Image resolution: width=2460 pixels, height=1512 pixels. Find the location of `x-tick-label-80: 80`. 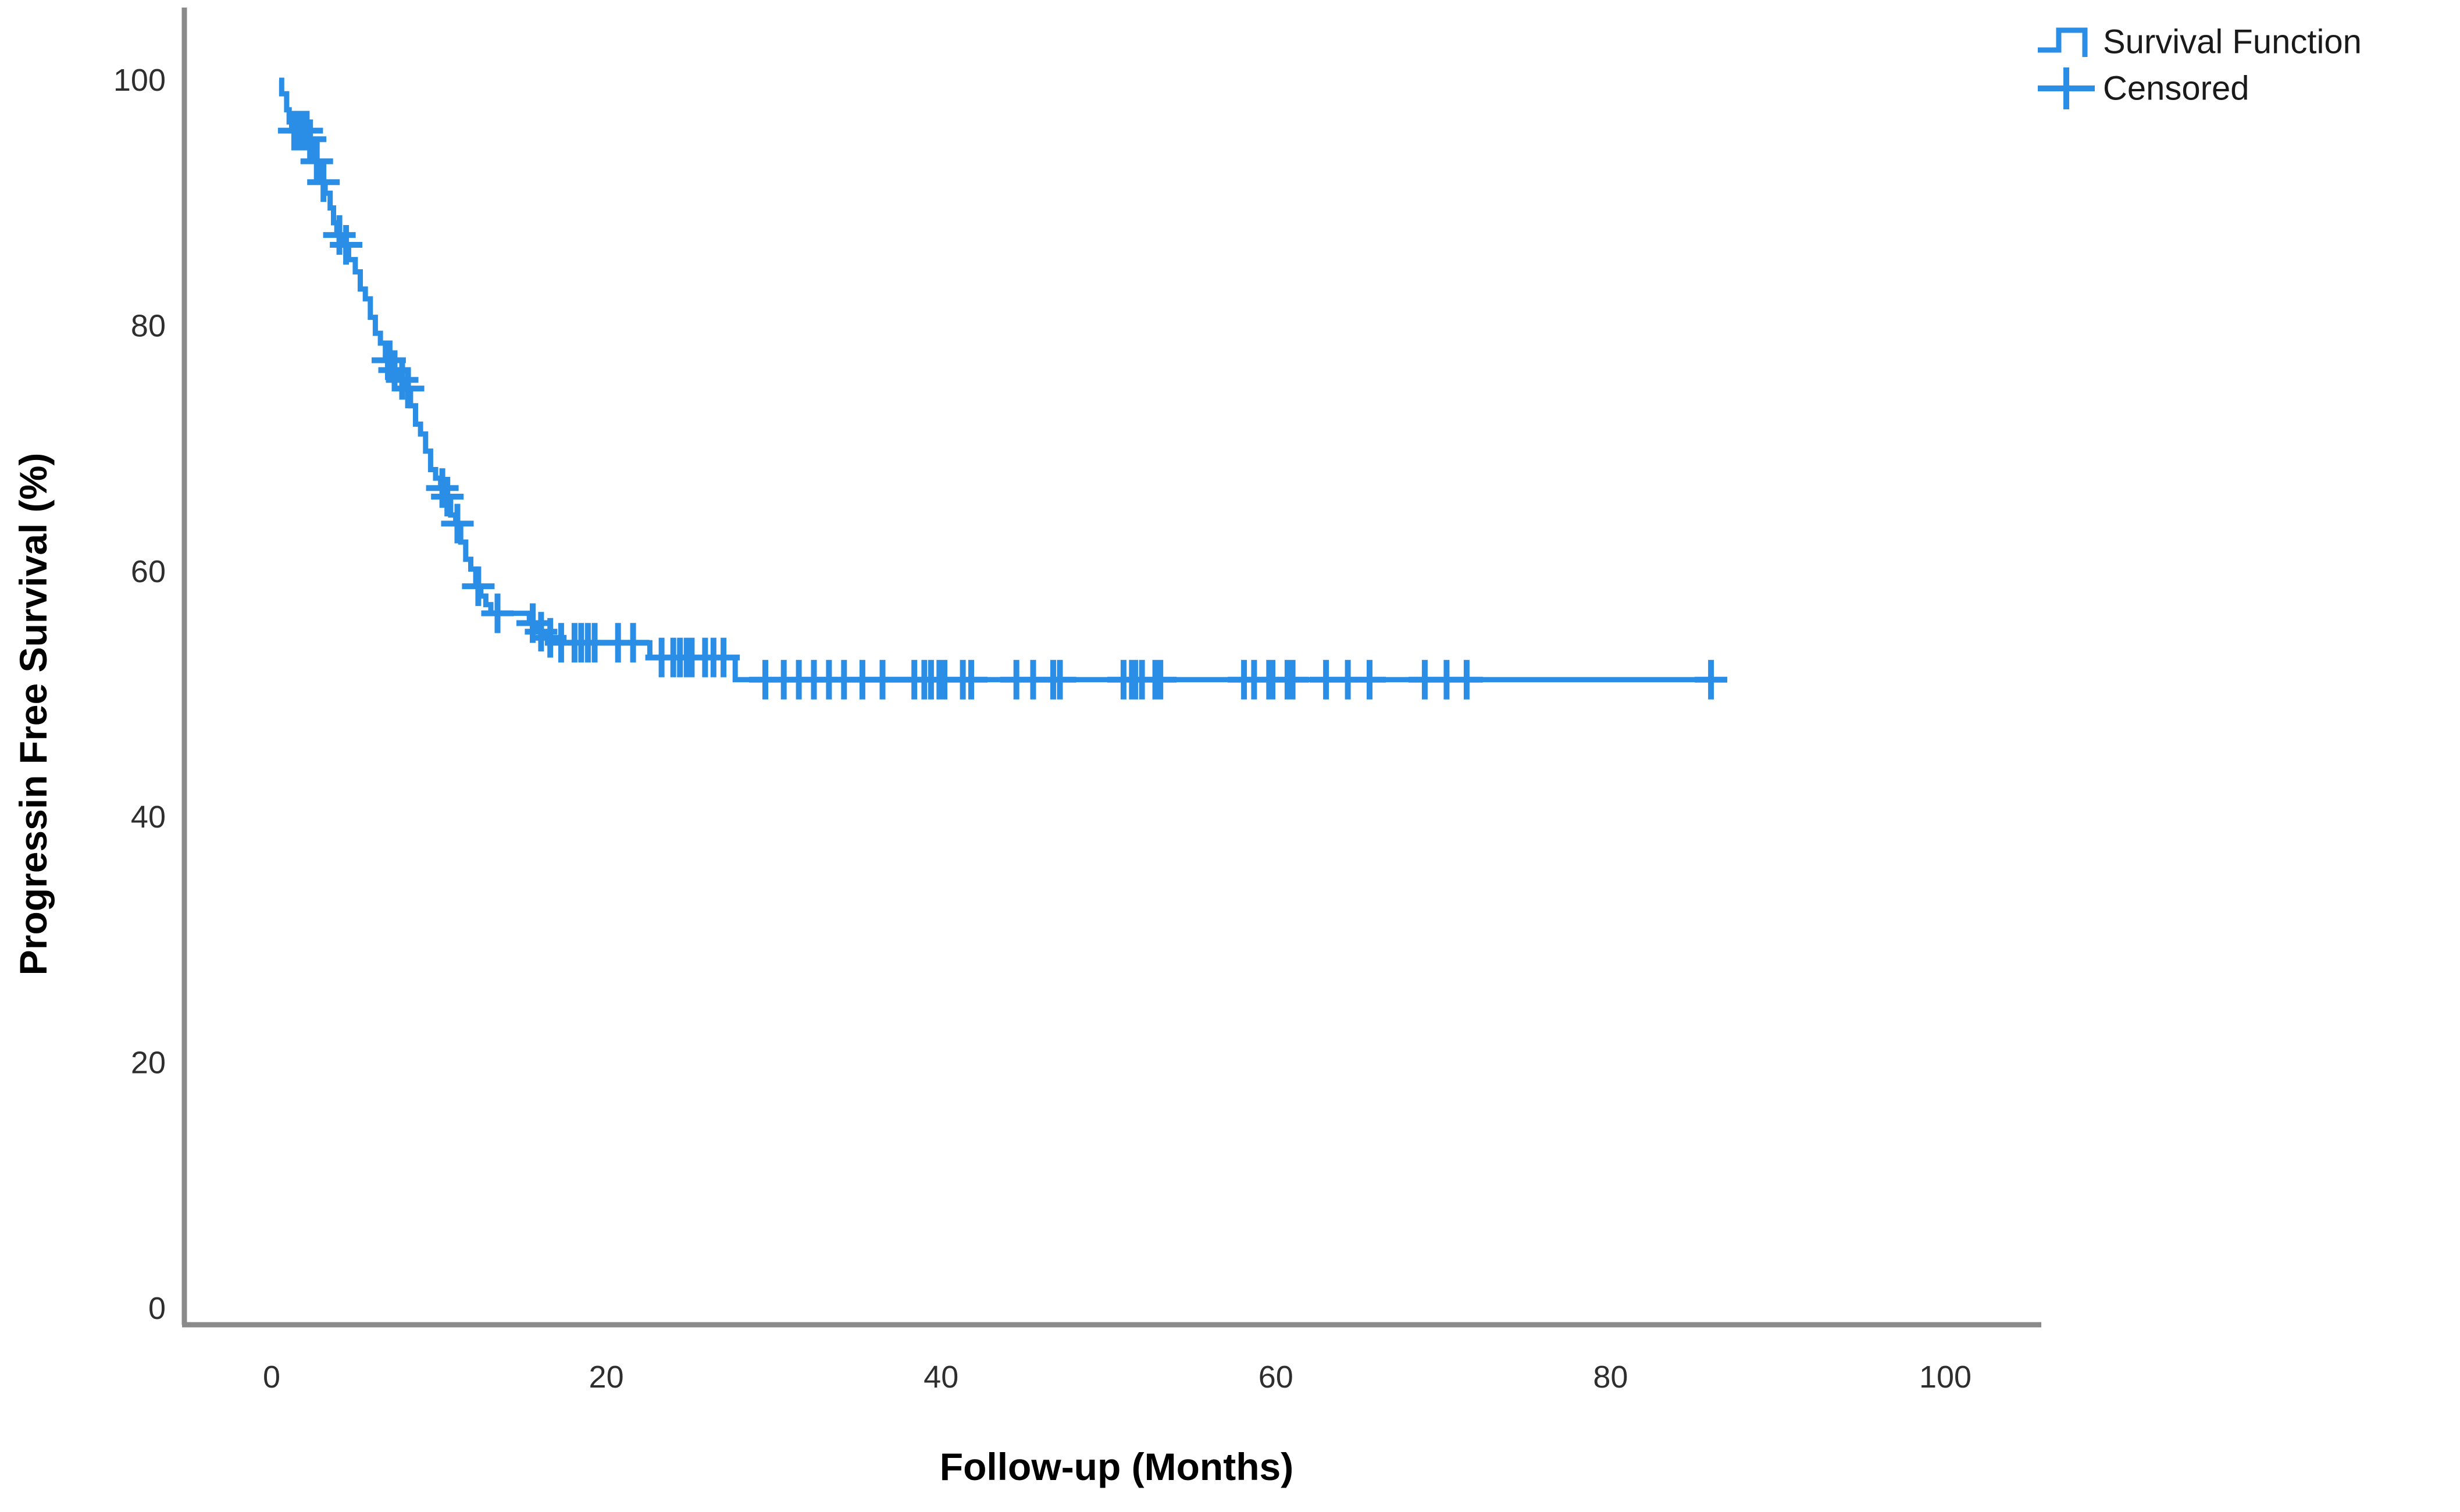

x-tick-label-80: 80 is located at coordinates (1610, 1377).